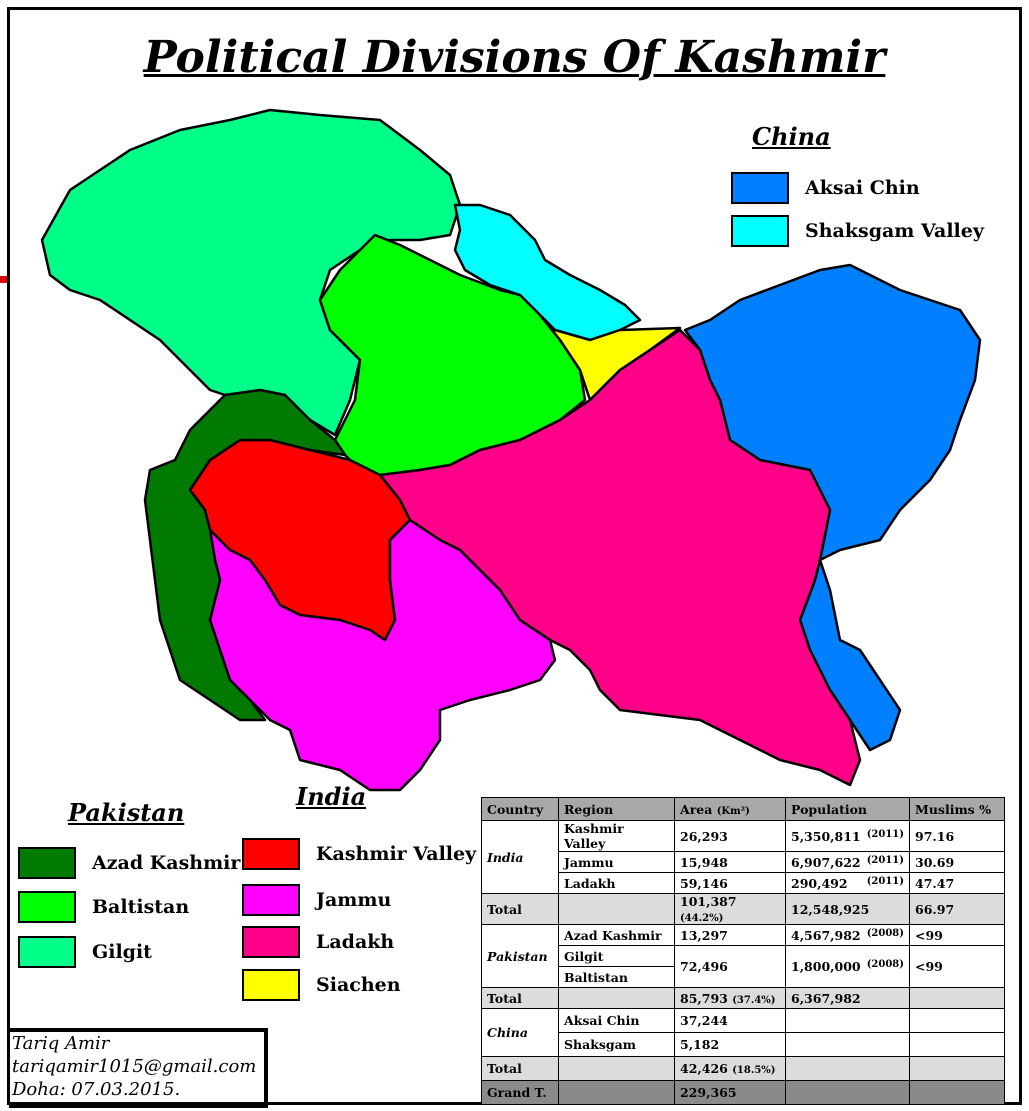 The image size is (1029, 1111). I want to click on legend-item-azad-kashmir: Azad Kashmir, so click(129, 863).